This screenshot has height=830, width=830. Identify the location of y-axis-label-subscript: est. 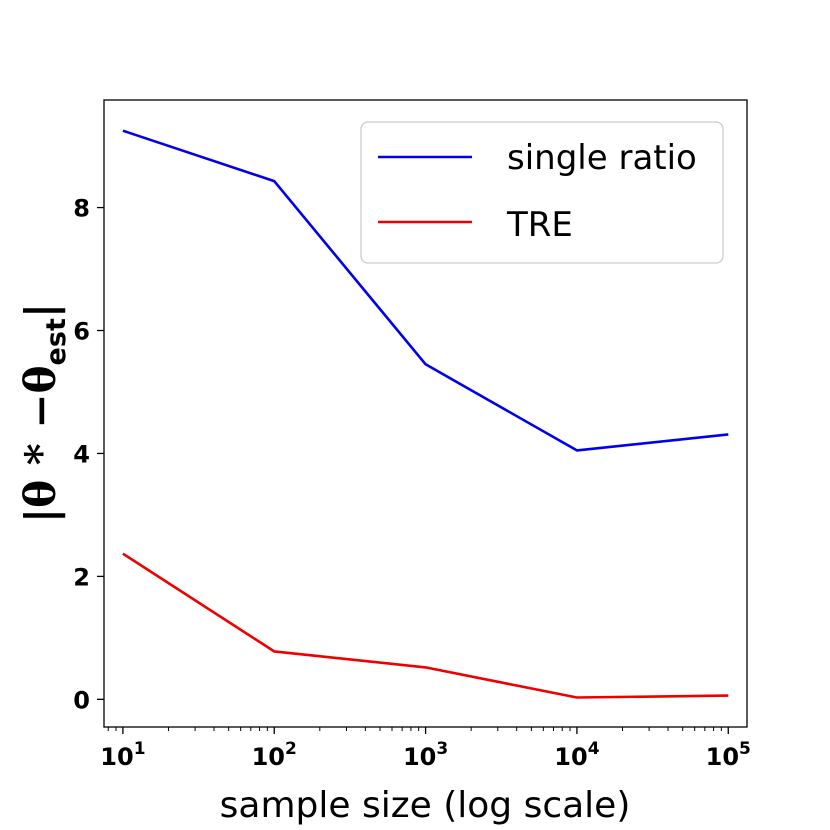
(56, 341).